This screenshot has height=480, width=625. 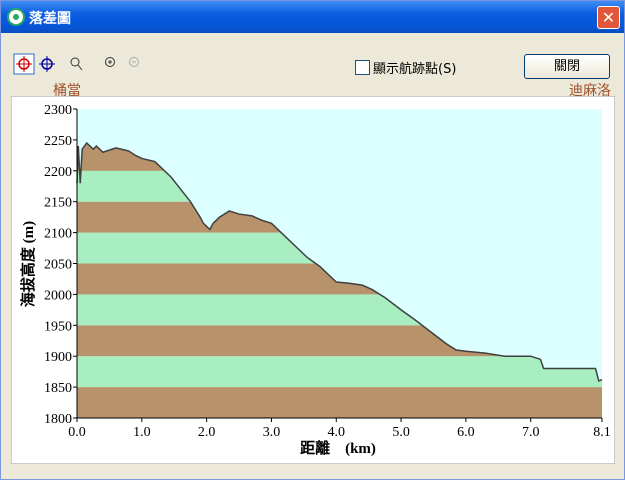 I want to click on y-tick-label: 2000, so click(x=58, y=295).